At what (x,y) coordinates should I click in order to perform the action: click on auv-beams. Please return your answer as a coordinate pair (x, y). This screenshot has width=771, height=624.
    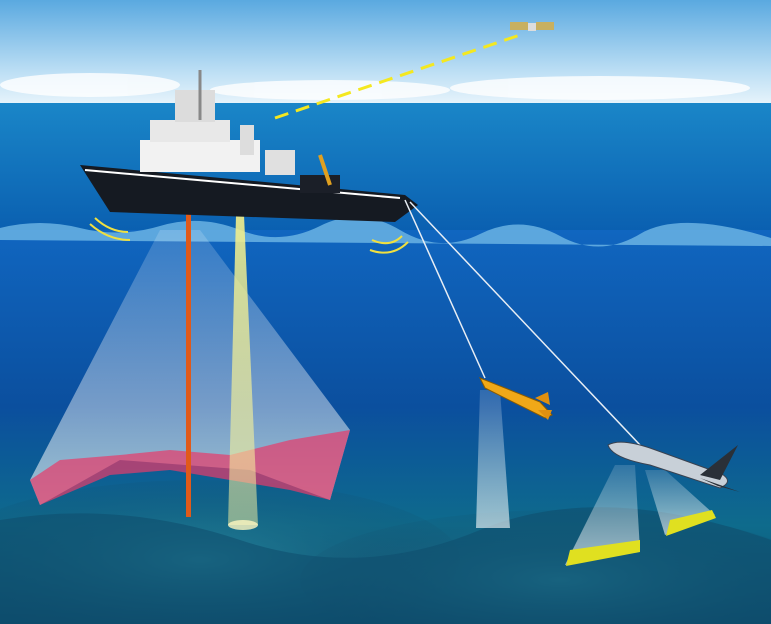
    Looking at the image, I should click on (640, 515).